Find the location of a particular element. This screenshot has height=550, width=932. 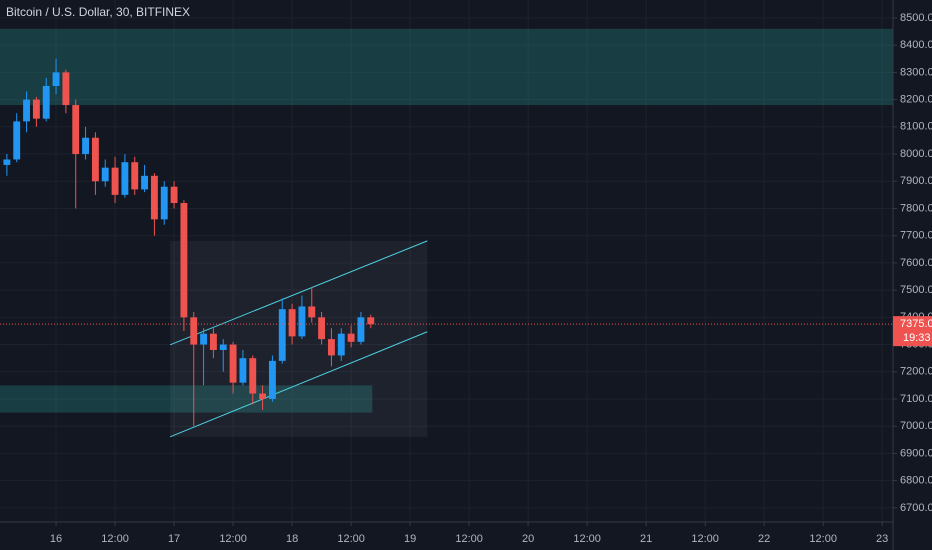

y-tick-label: 7100.0 is located at coordinates (916, 399).